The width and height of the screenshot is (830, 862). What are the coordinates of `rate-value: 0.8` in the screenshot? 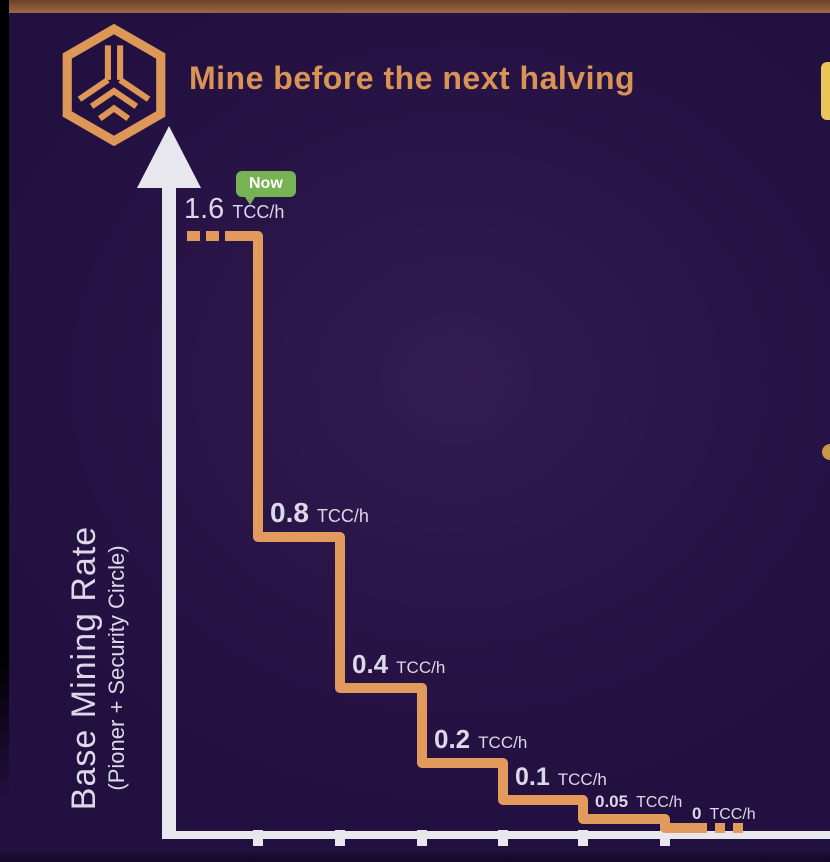 It's located at (289, 512).